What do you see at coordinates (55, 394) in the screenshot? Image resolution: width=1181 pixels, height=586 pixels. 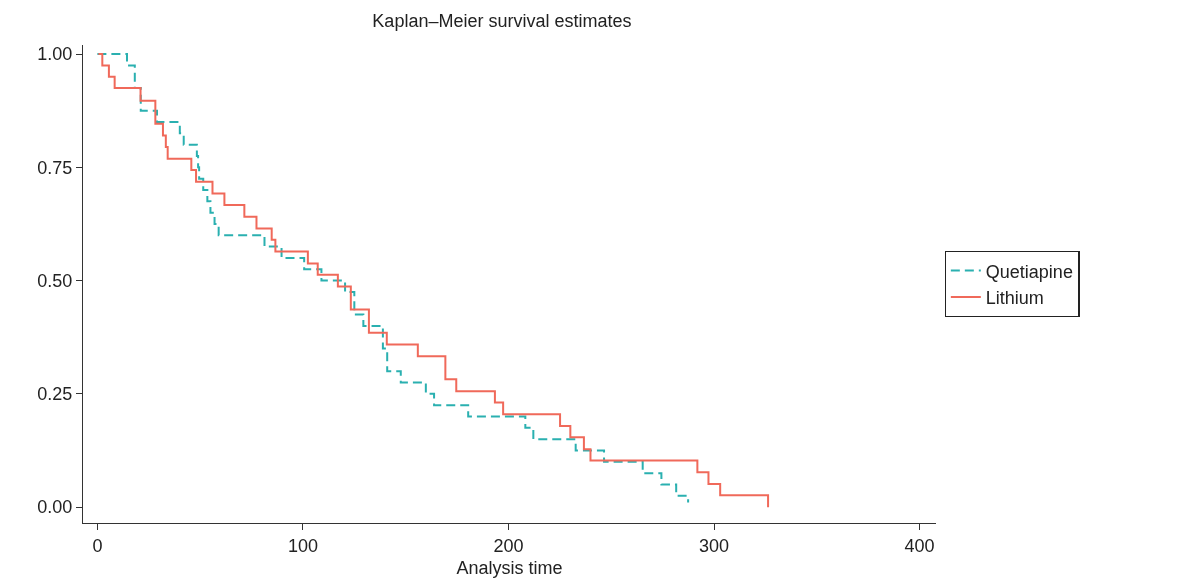 I see `y-tick-label: 0.25` at bounding box center [55, 394].